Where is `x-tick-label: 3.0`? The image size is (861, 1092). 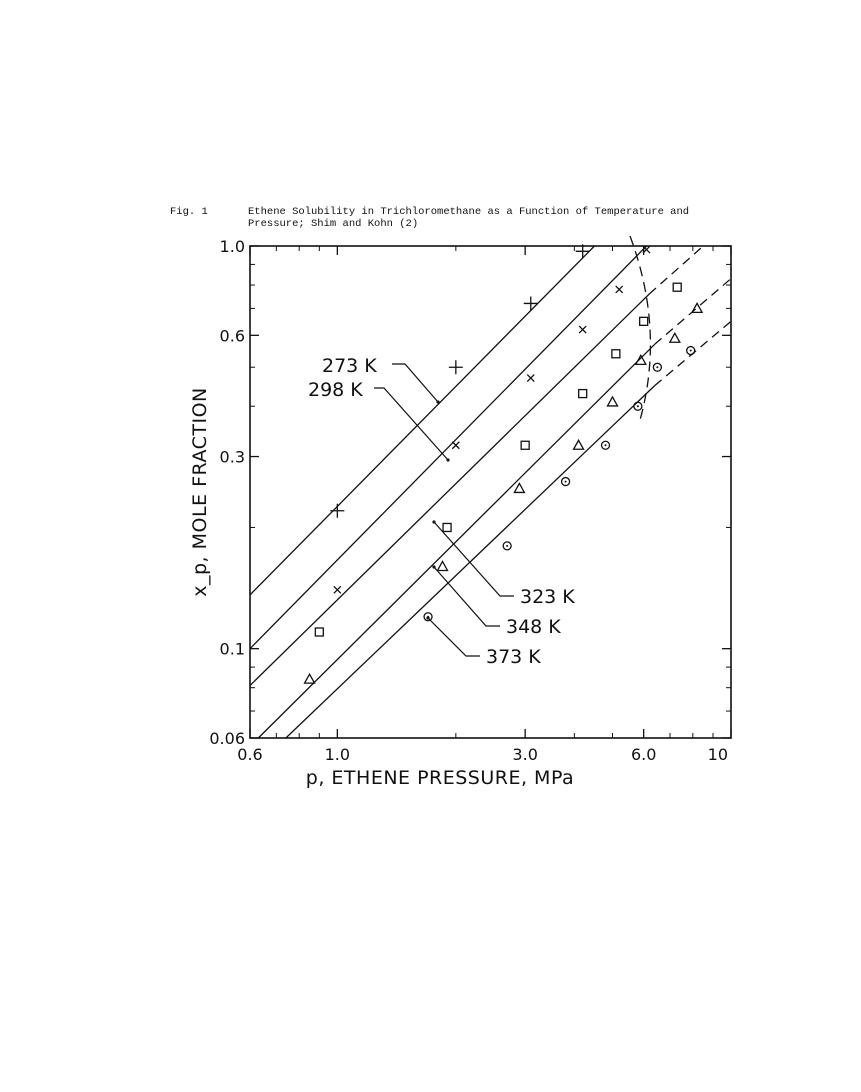
x-tick-label: 3.0 is located at coordinates (524, 754).